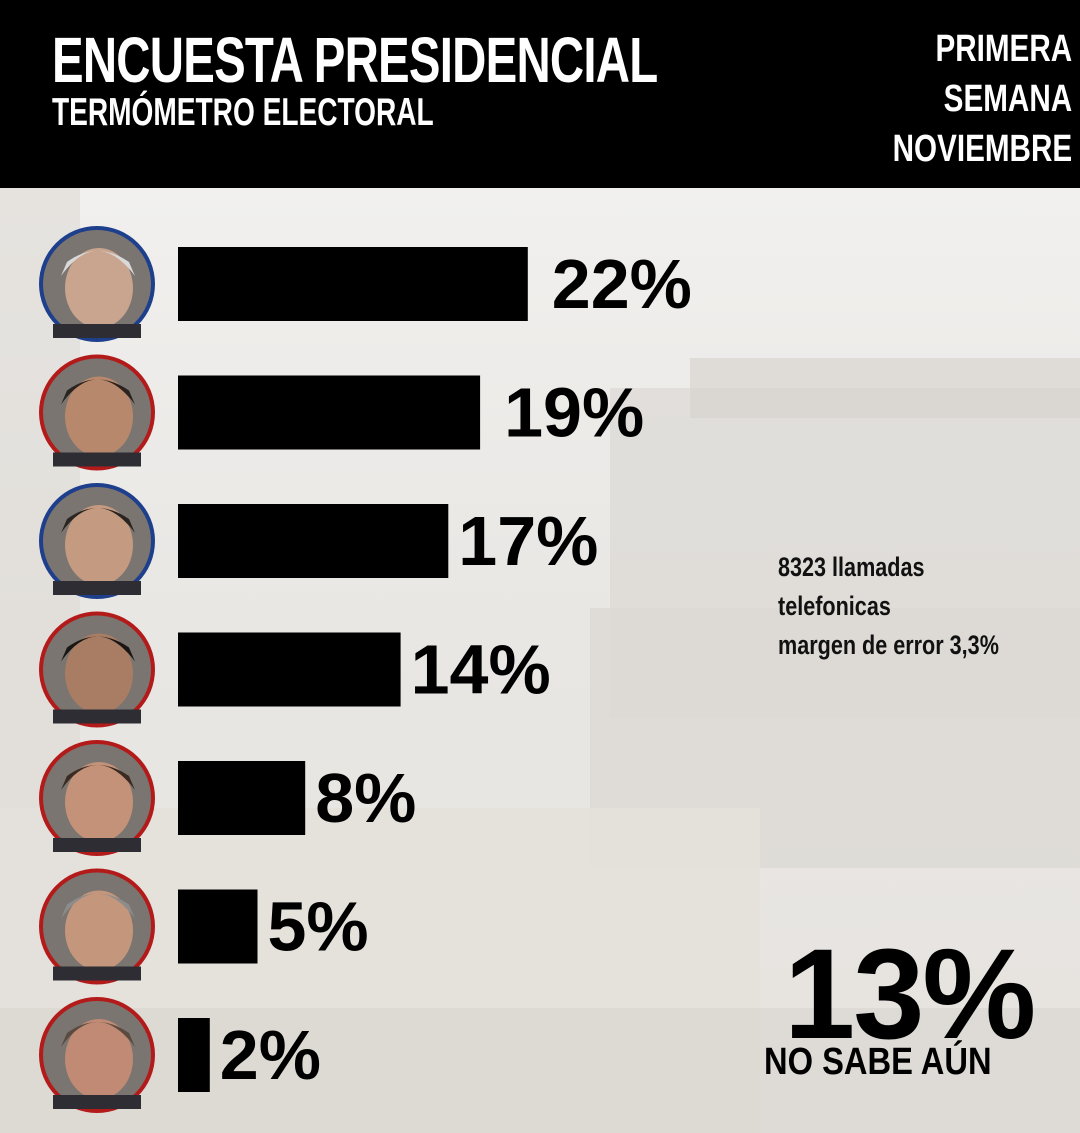 The height and width of the screenshot is (1133, 1080). Describe the element at coordinates (574, 413) in the screenshot. I see `value-label-2: 19%` at that location.